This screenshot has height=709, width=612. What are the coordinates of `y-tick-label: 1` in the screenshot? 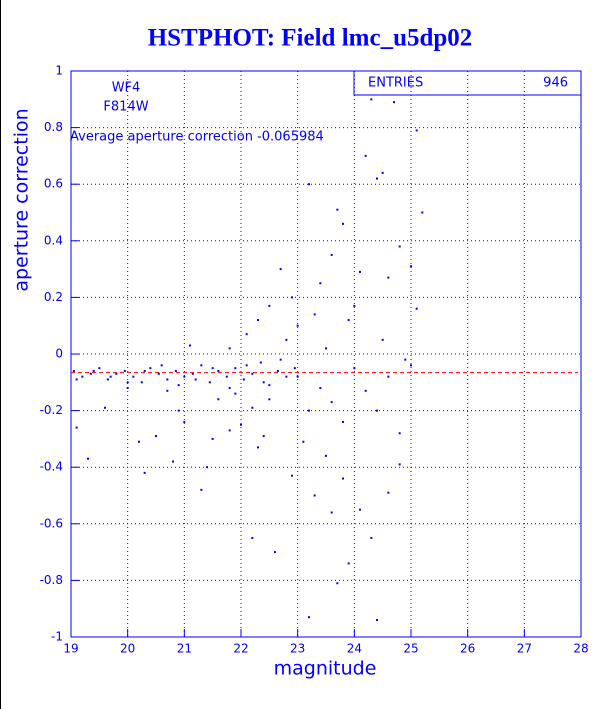 It's located at (59, 71).